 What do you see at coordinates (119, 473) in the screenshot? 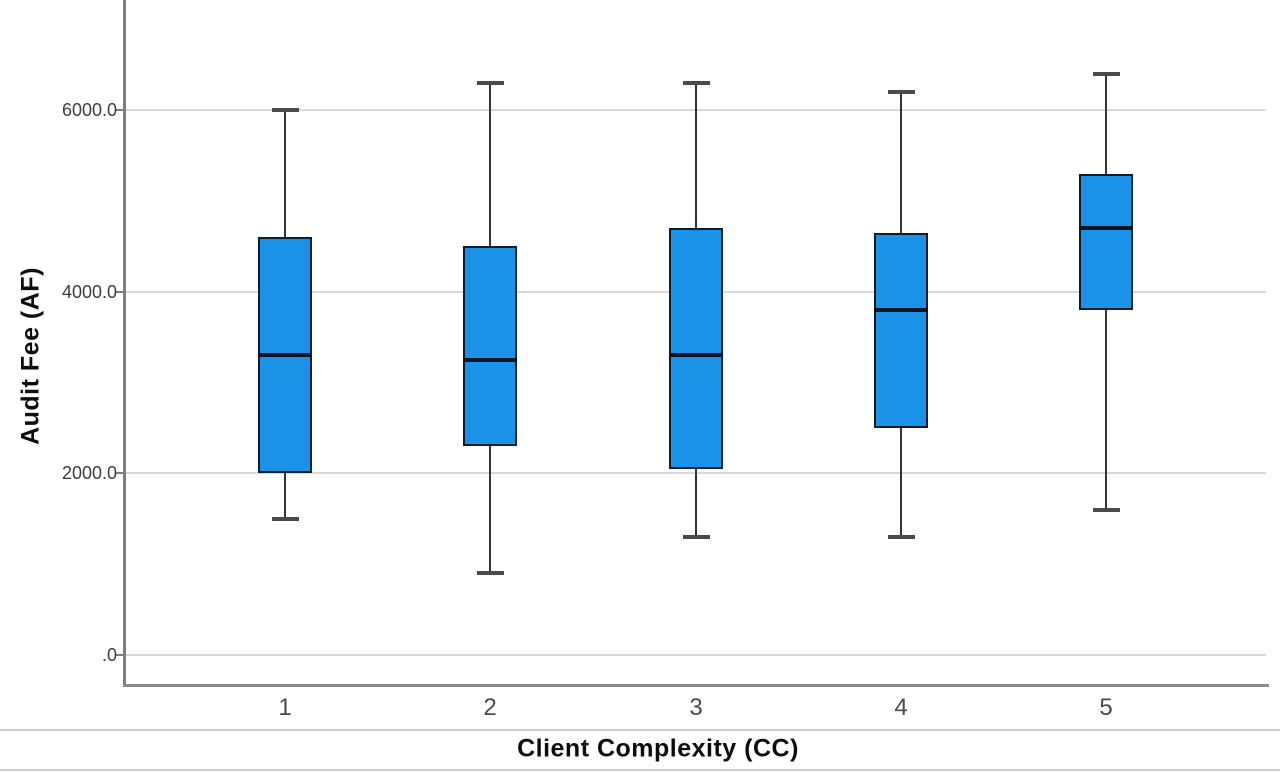
I see `y-tick-mark-2000.0` at bounding box center [119, 473].